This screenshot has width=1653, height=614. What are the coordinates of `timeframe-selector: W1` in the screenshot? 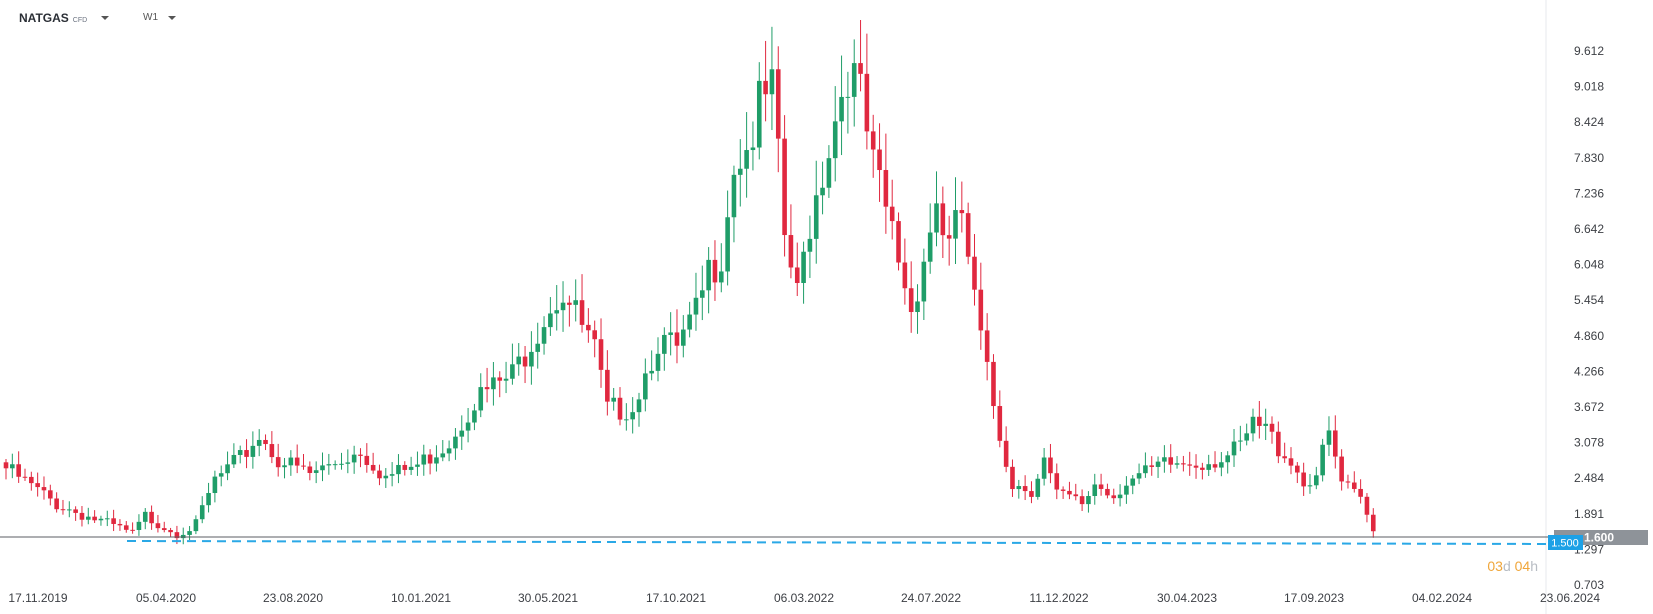 It's located at (159, 17).